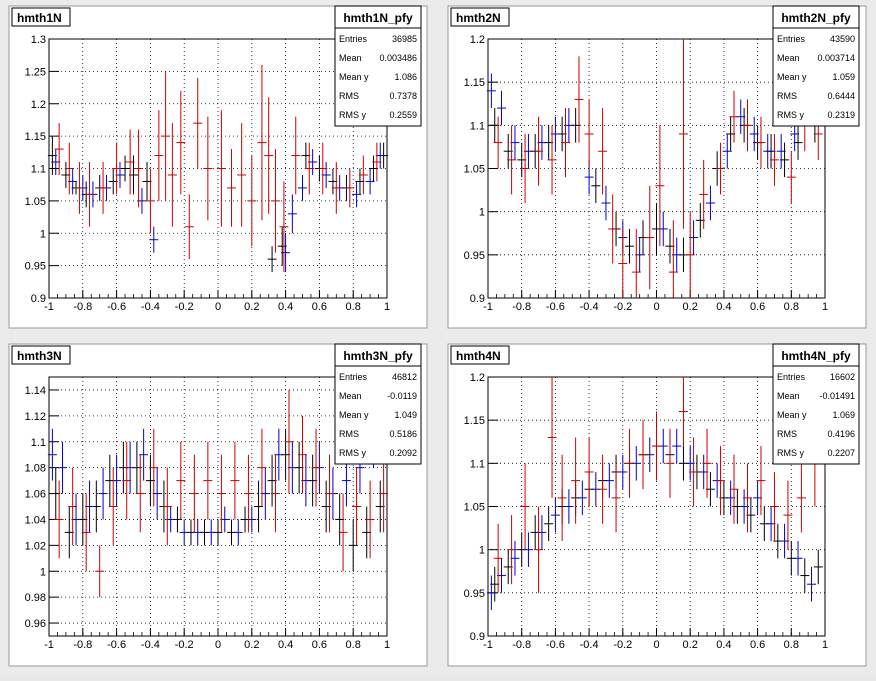  Describe the element at coordinates (841, 96) in the screenshot. I see `stats-value: 0.6444` at that location.